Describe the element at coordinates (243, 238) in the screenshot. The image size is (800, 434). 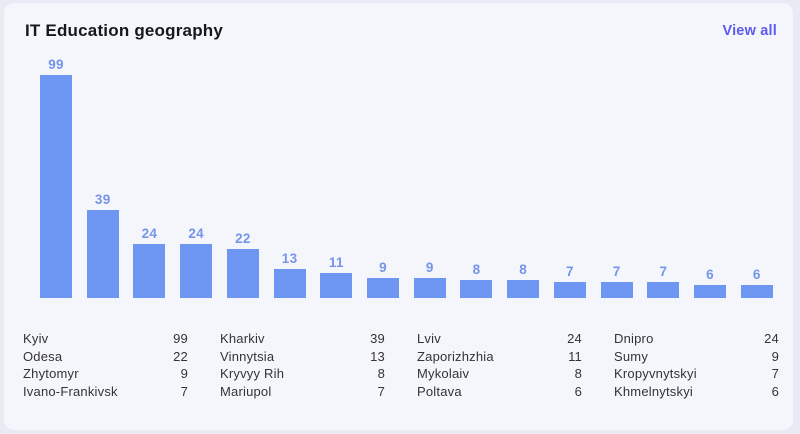
I see `bar-value-label: 22` at that location.